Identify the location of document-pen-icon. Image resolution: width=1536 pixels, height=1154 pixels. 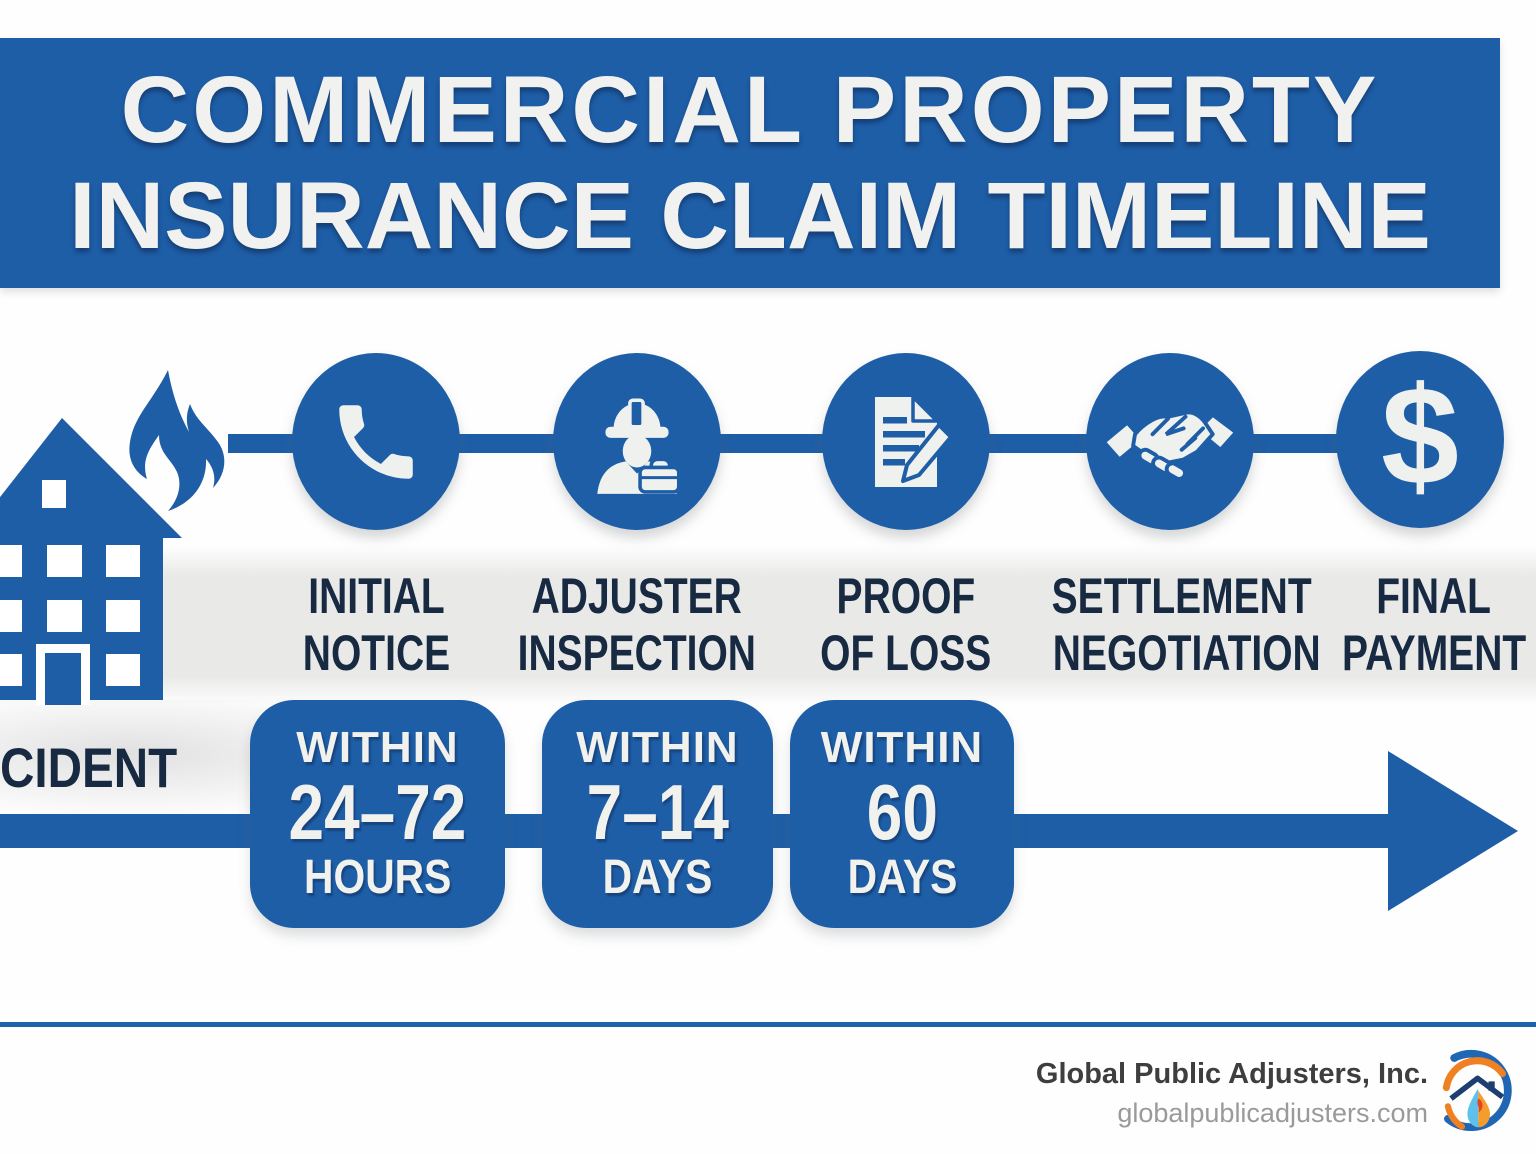
(914, 440).